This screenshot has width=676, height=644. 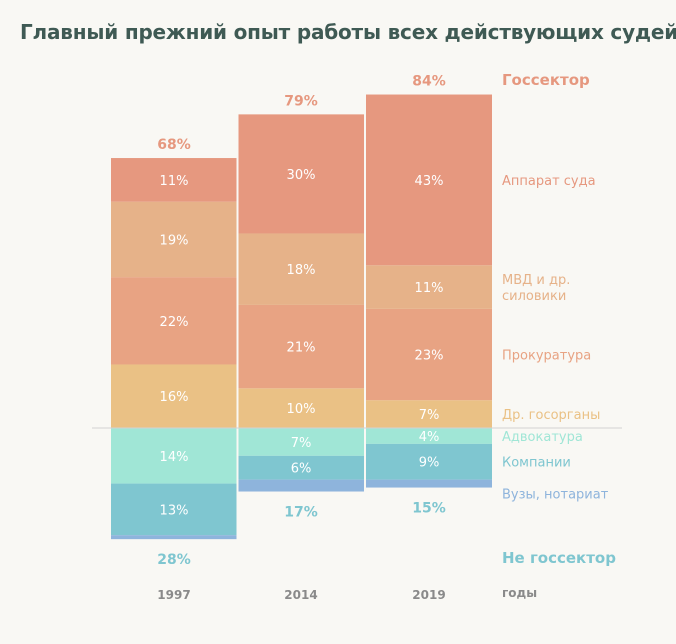 What do you see at coordinates (536, 463) in the screenshot?
I see `legend-item-label: Компании` at bounding box center [536, 463].